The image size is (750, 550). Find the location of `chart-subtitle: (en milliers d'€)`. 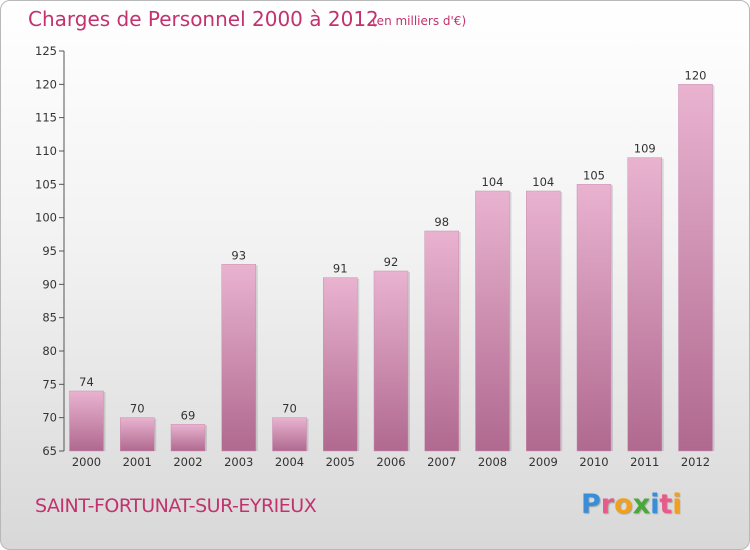

chart-subtitle: (en milliers d'€) is located at coordinates (419, 21).